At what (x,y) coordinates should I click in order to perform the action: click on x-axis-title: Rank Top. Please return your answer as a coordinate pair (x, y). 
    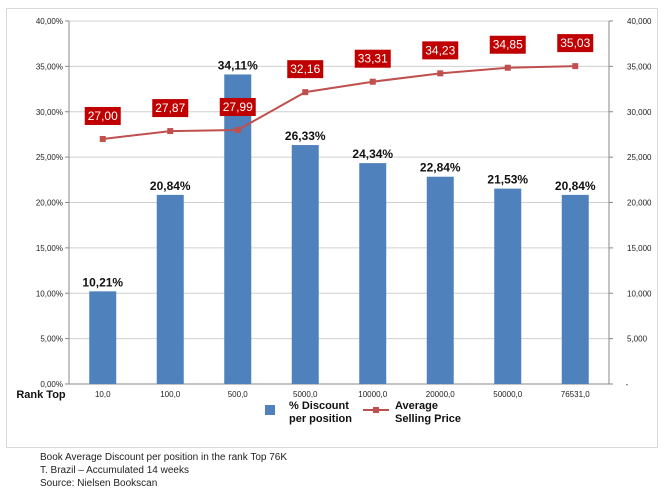
    Looking at the image, I should click on (41, 395).